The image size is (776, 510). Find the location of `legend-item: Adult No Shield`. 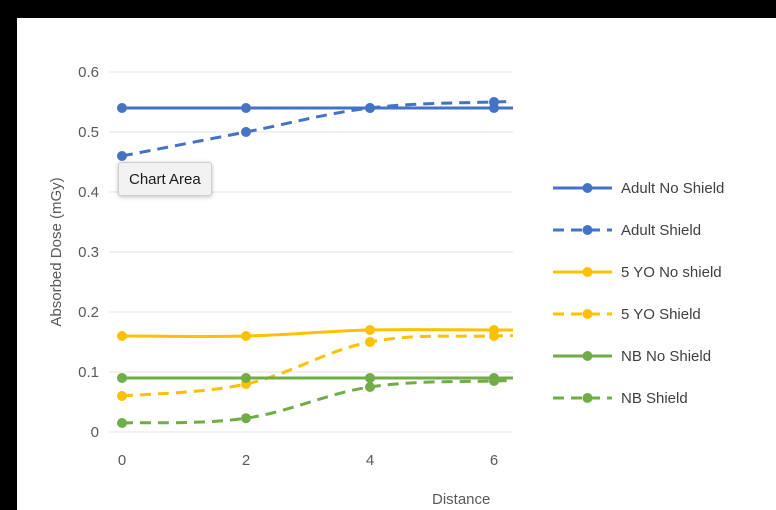

legend-item: Adult No Shield is located at coordinates (638, 188).